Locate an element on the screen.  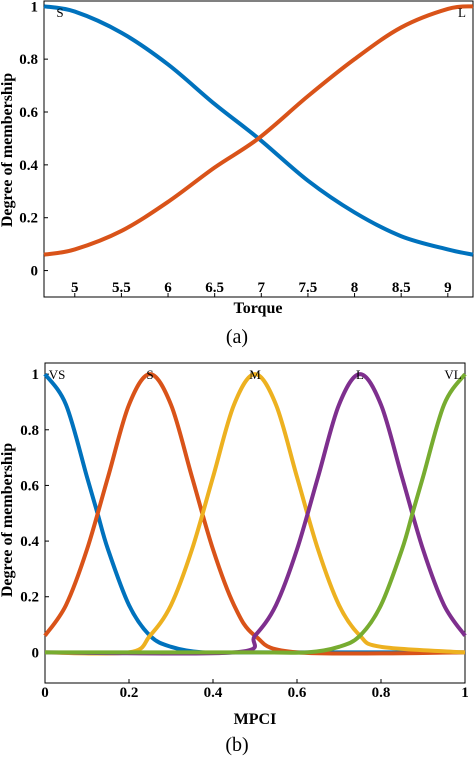
x-tick-label: 9 is located at coordinates (448, 288).